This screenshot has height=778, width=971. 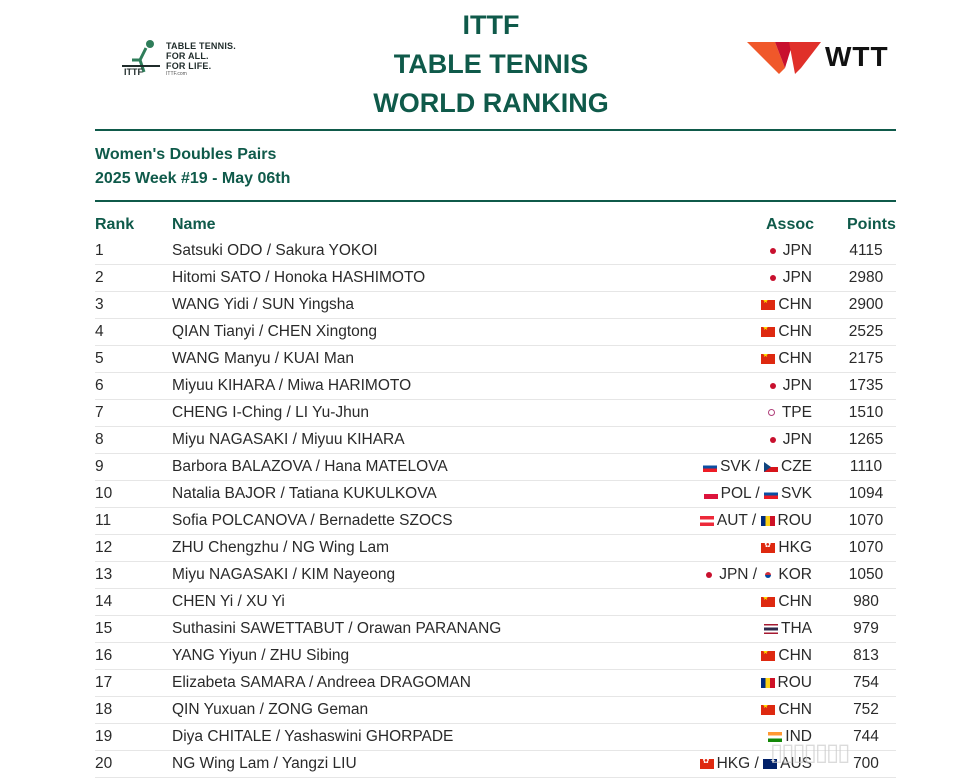 What do you see at coordinates (495, 305) in the screenshot?
I see `table-row: 3 WANG Yidi / SUN Yingsha CHN 2900` at bounding box center [495, 305].